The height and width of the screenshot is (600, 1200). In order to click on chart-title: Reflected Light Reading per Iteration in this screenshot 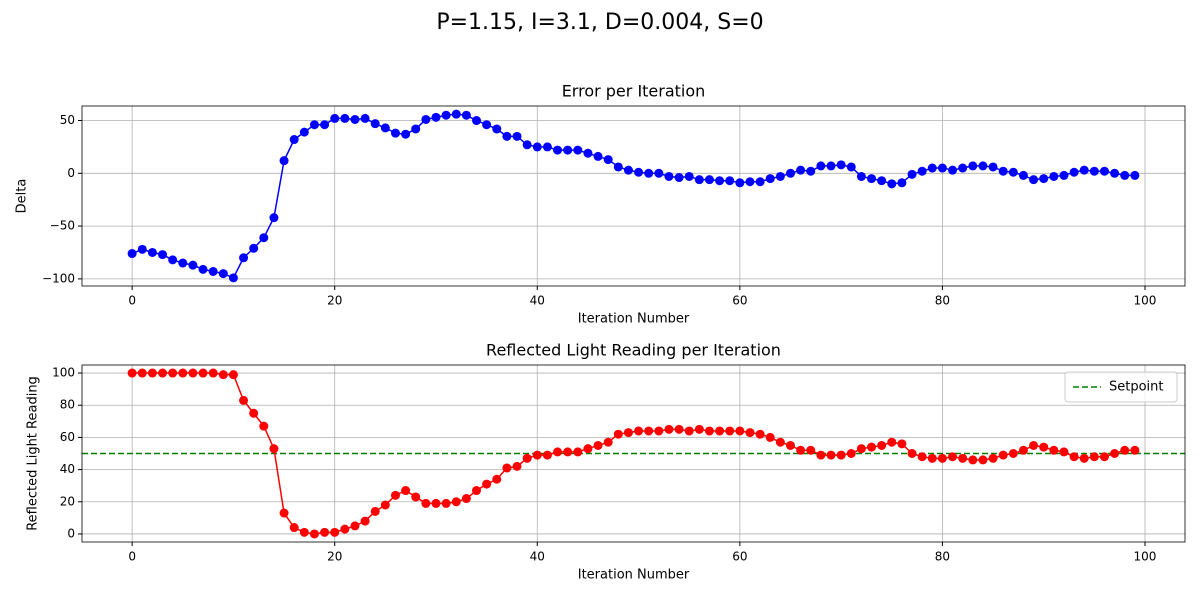, I will do `click(633, 350)`.